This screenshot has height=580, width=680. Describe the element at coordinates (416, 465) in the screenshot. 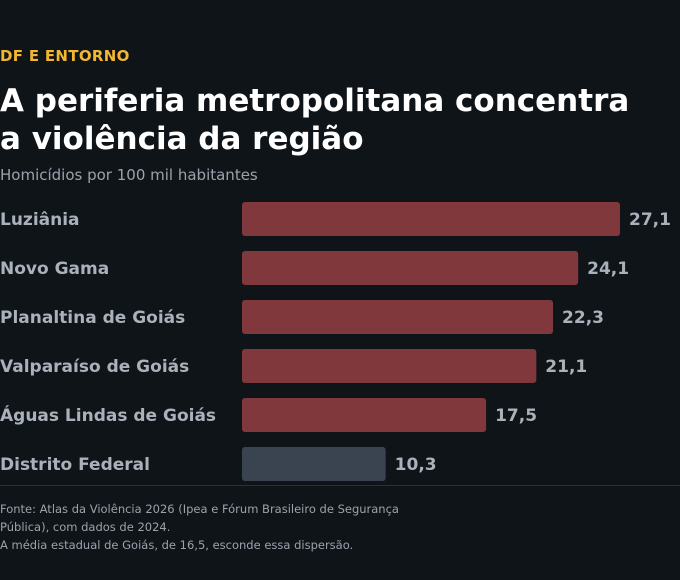

I see `value-label: 10,3` at that location.